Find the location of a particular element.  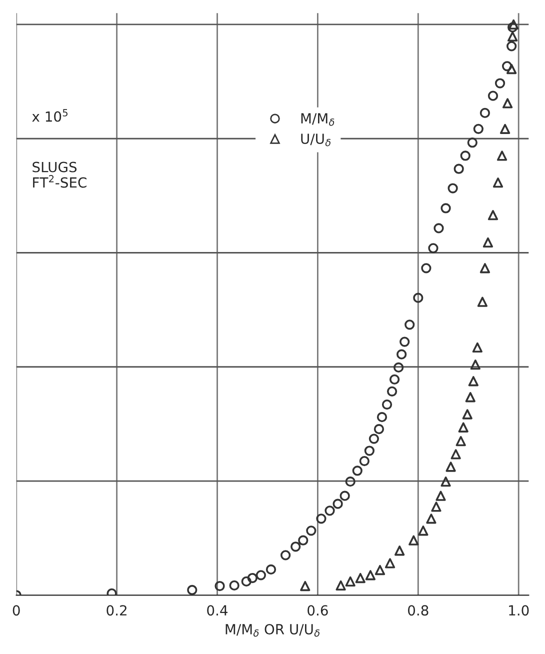

x-tick-label: 1.0 is located at coordinates (519, 610).